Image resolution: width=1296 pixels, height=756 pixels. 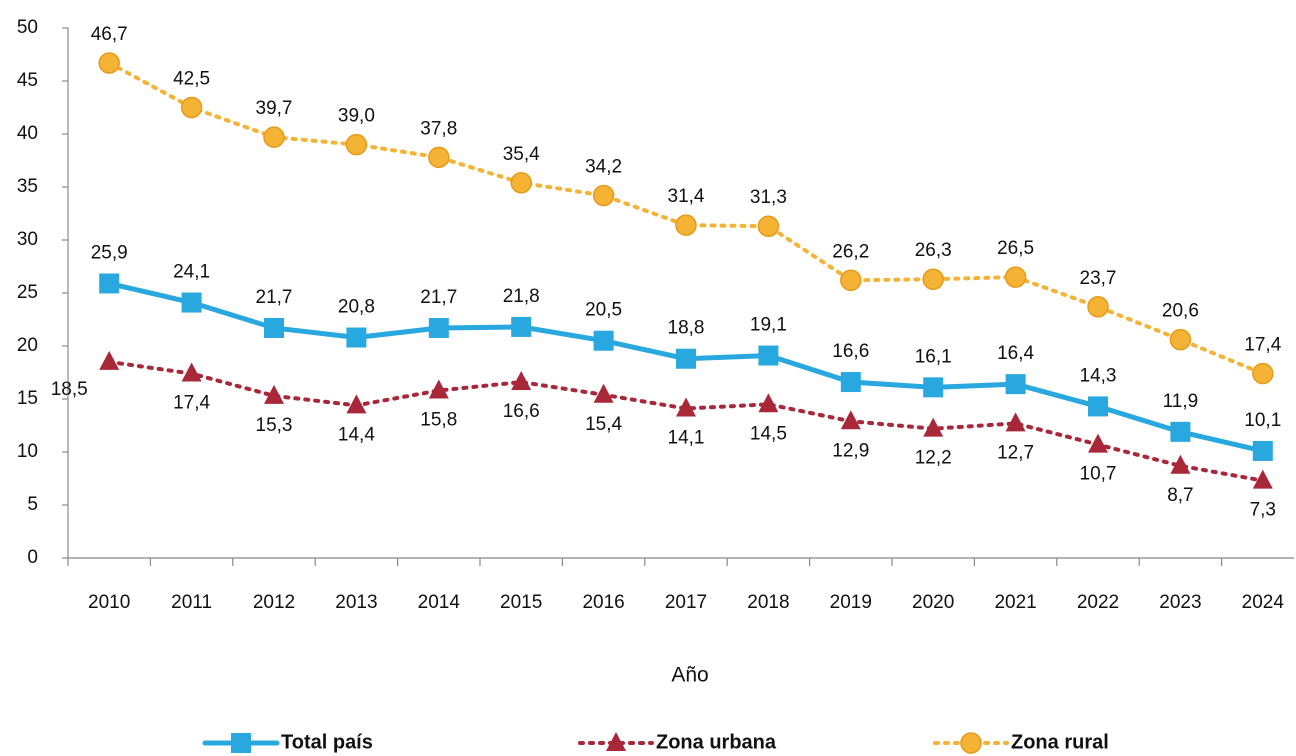 I want to click on data-label: 23,7, so click(x=1098, y=278).